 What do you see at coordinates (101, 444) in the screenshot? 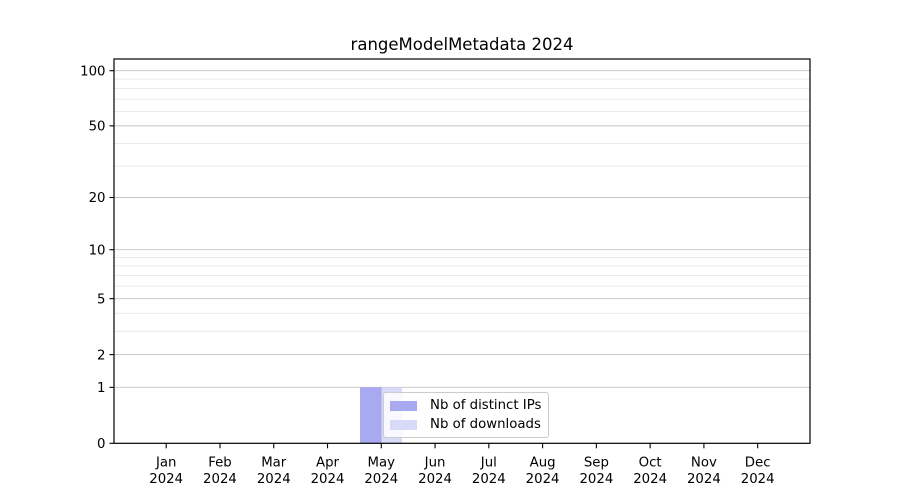
I see `y-tick-label: 0` at bounding box center [101, 444].